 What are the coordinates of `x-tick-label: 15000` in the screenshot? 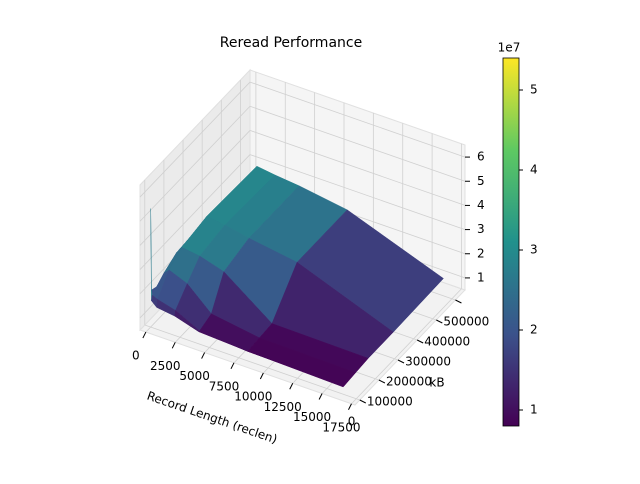 It's located at (312, 417).